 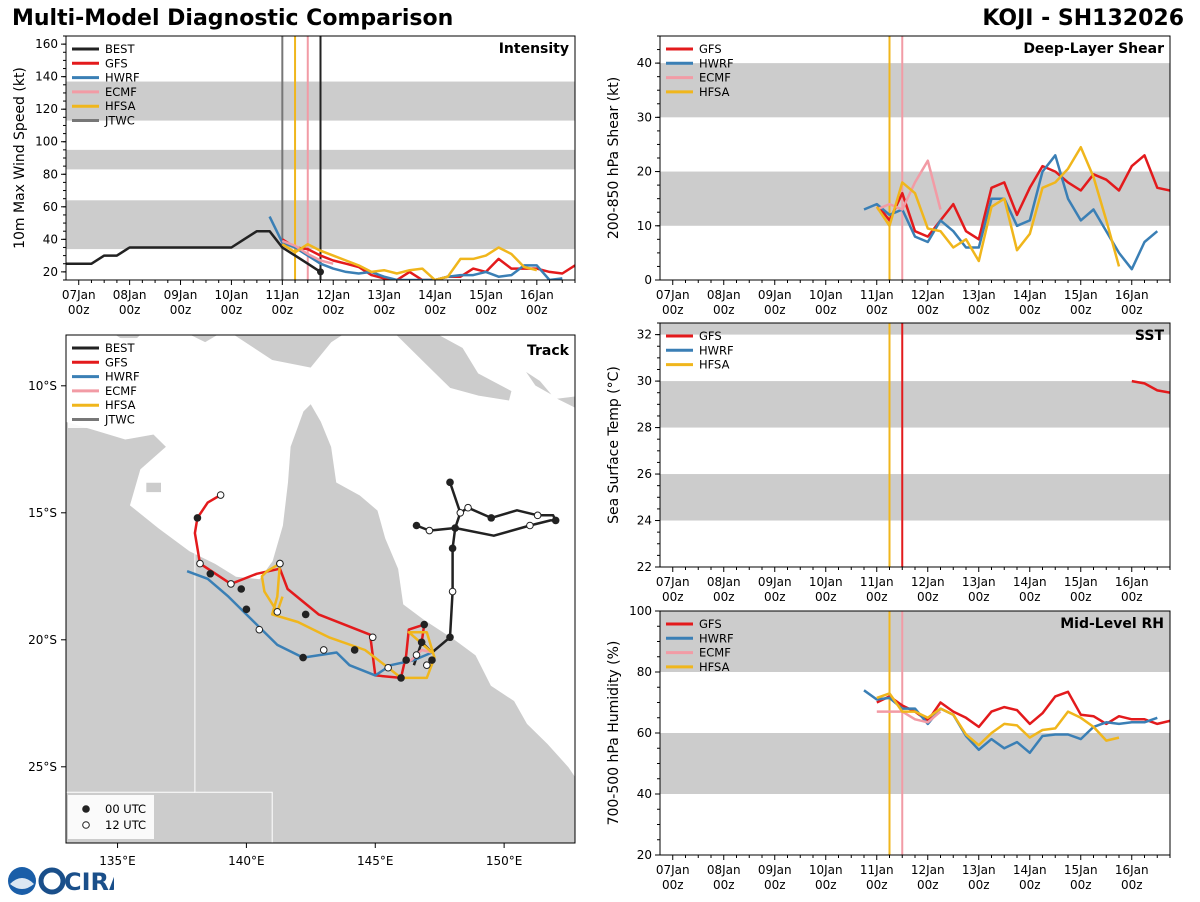 I want to click on intensity-series-best, so click(x=194, y=251).